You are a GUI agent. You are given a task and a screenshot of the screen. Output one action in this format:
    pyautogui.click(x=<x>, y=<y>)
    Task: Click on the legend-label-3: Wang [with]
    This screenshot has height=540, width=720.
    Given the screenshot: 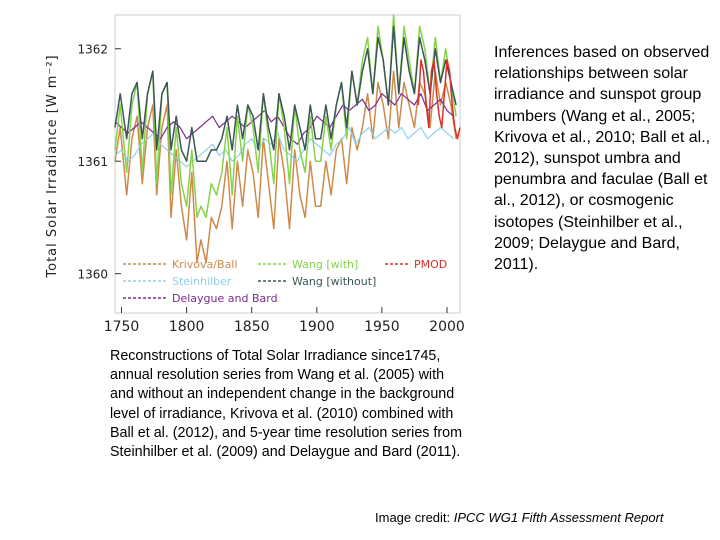 What is the action you would take?
    pyautogui.click(x=325, y=264)
    